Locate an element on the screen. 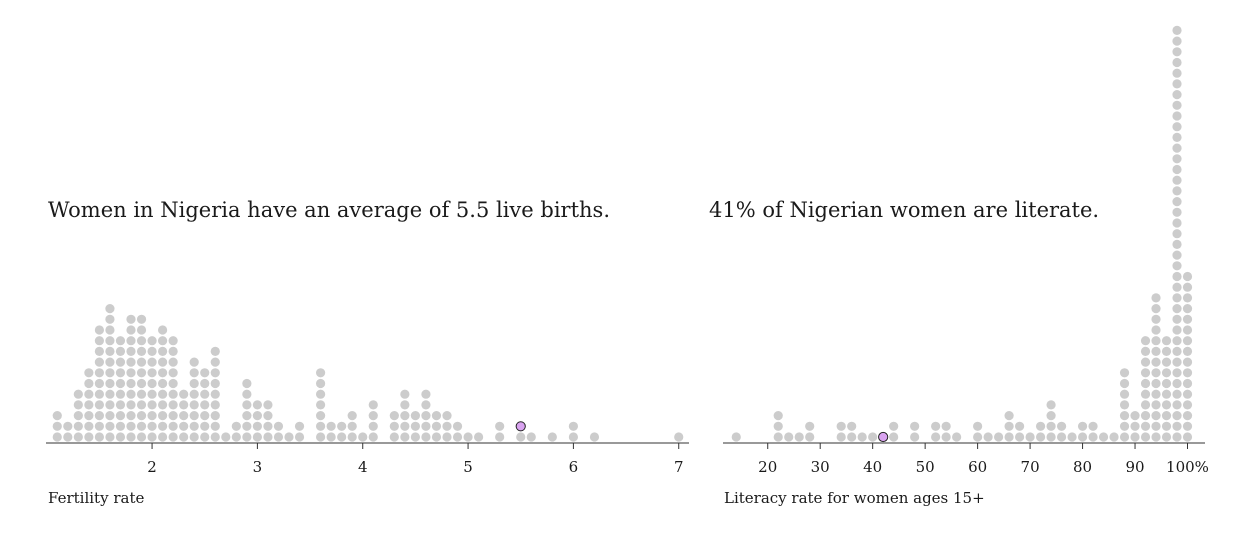  fertility-highlight-dot is located at coordinates (520, 426).